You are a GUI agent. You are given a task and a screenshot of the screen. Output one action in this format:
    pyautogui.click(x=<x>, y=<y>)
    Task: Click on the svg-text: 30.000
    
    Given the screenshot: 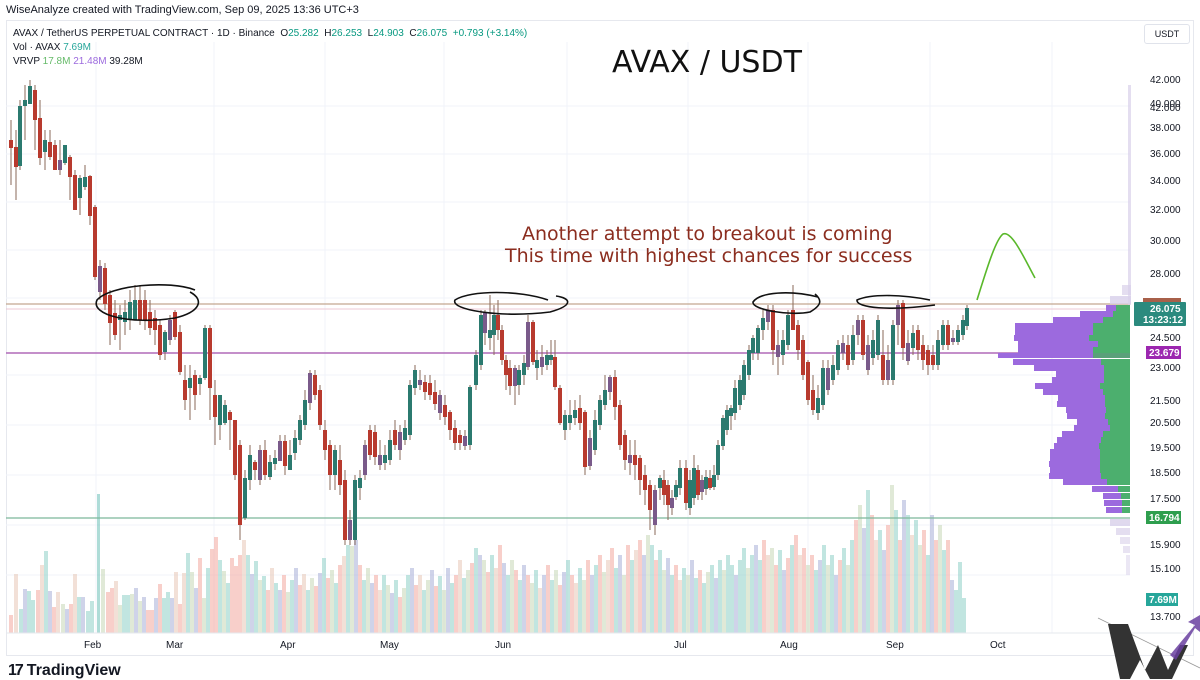 What is the action you would take?
    pyautogui.click(x=1165, y=241)
    